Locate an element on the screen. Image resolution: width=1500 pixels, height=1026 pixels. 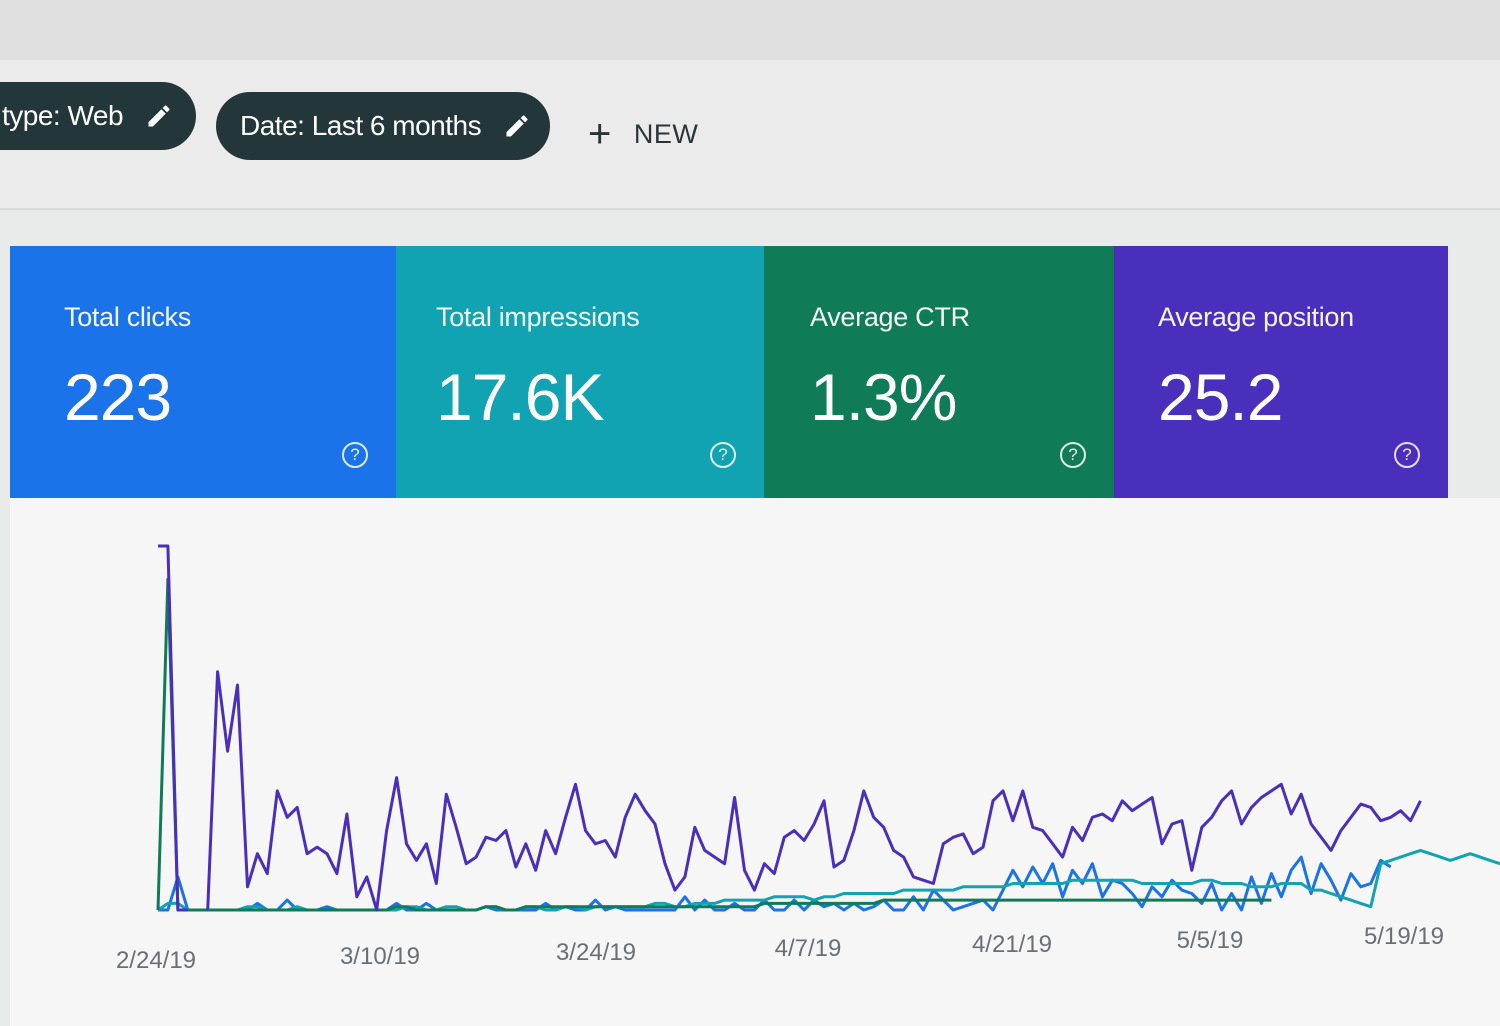
new-label: NEW is located at coordinates (666, 133).